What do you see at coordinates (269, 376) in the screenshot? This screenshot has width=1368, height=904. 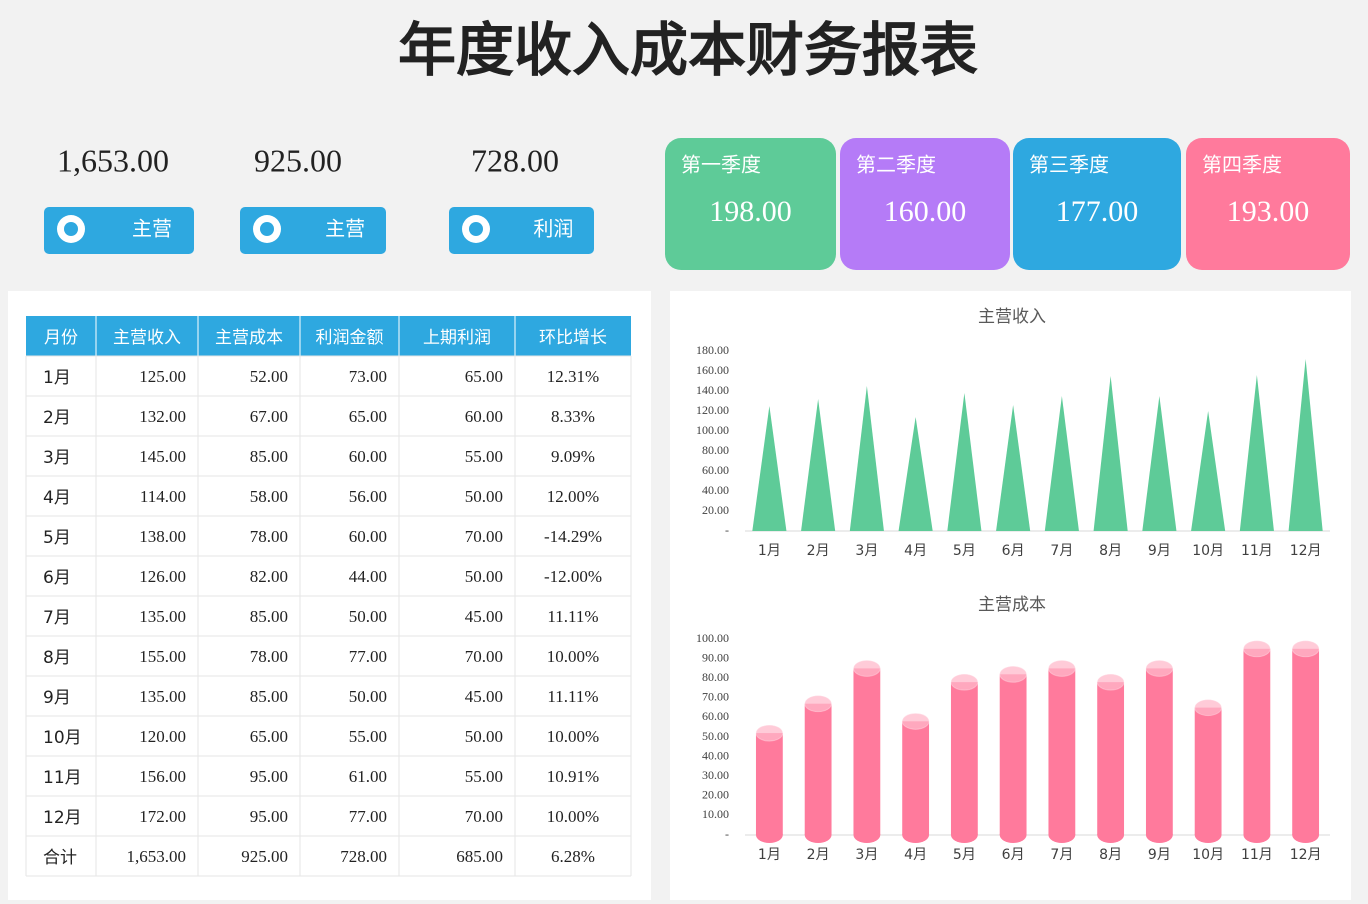 I see `table-cell: 52.00` at bounding box center [269, 376].